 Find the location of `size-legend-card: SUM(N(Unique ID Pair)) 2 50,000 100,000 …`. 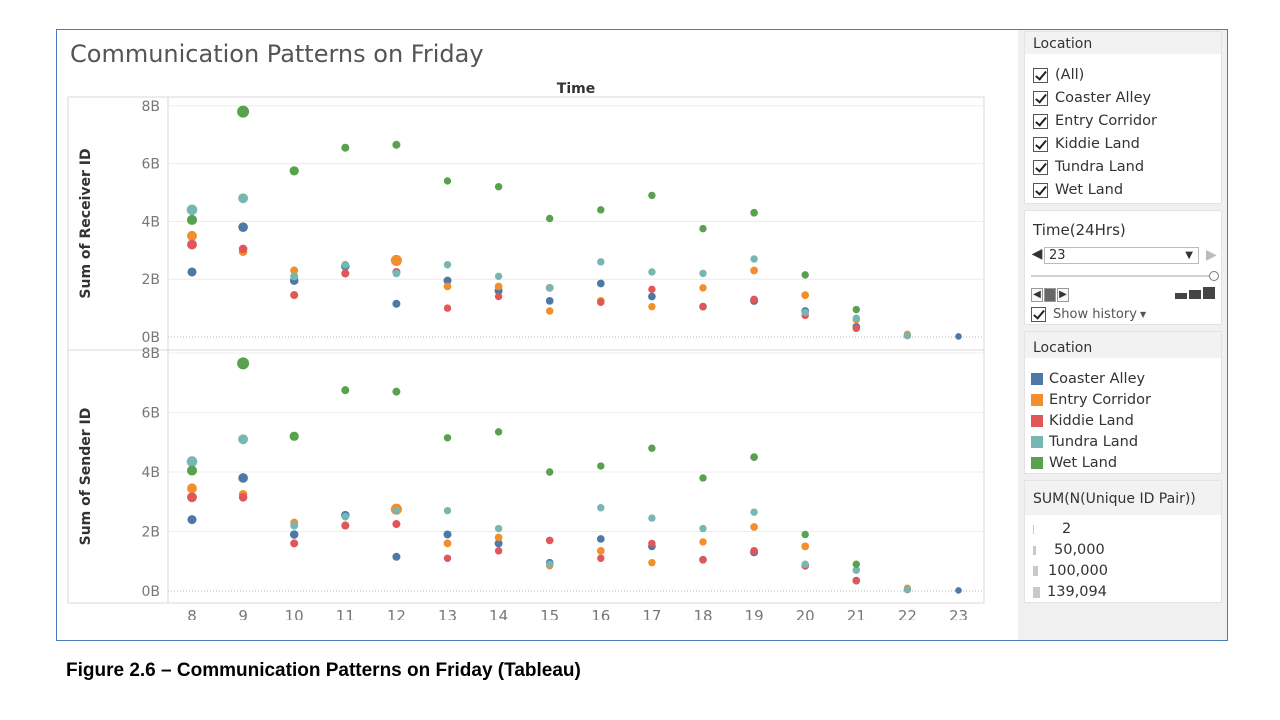

size-legend-card: SUM(N(Unique ID Pair)) 2 50,000 100,000 … is located at coordinates (1123, 541).